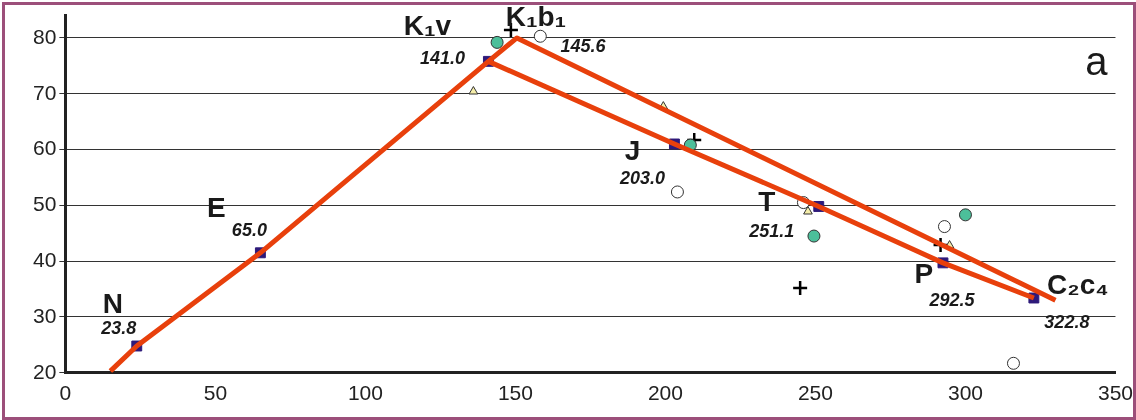  What do you see at coordinates (45, 259) in the screenshot?
I see `y-tick-label: 40` at bounding box center [45, 259].